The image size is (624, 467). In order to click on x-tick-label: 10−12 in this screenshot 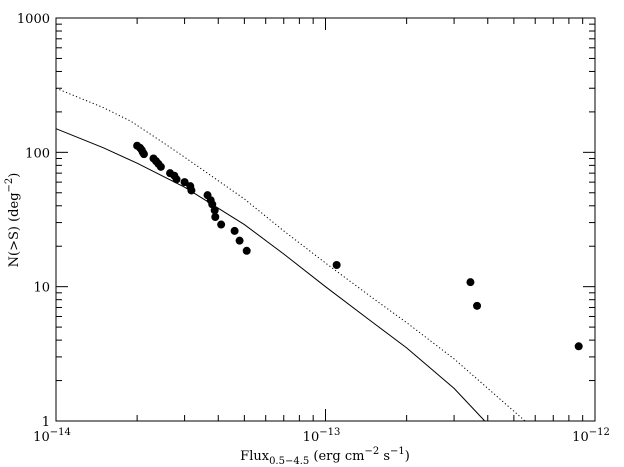, I will do `click(591, 436)`.